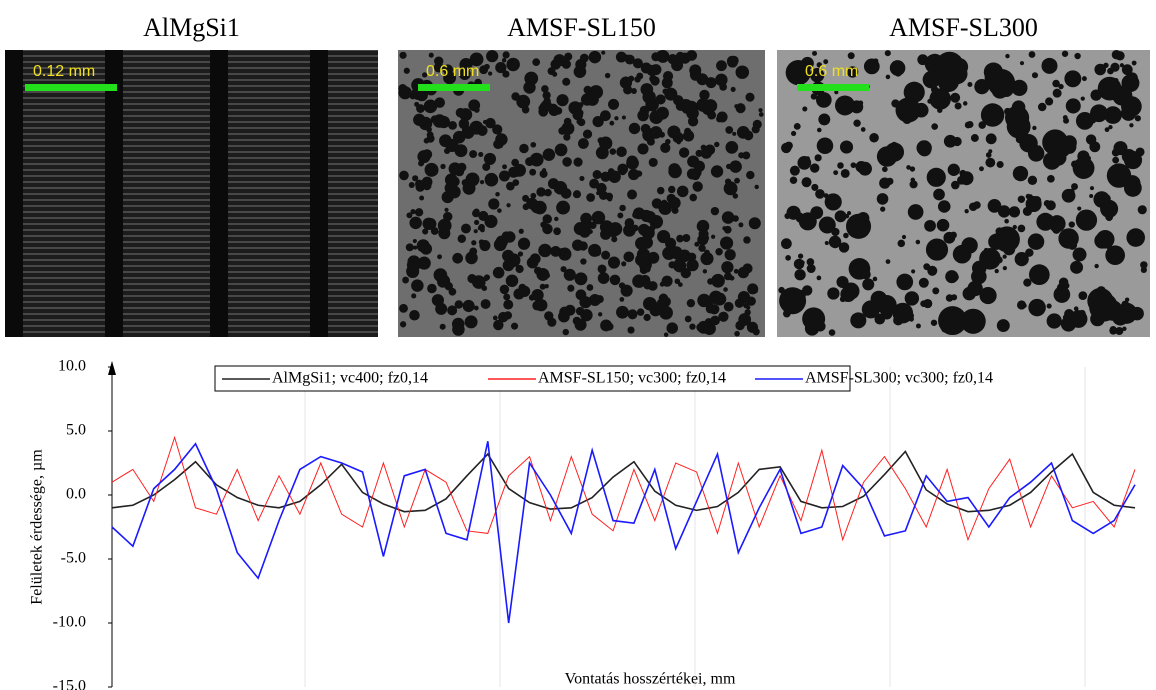  I want to click on legend-label: AlMgSi1; vc400; fz0,14, so click(350, 378).